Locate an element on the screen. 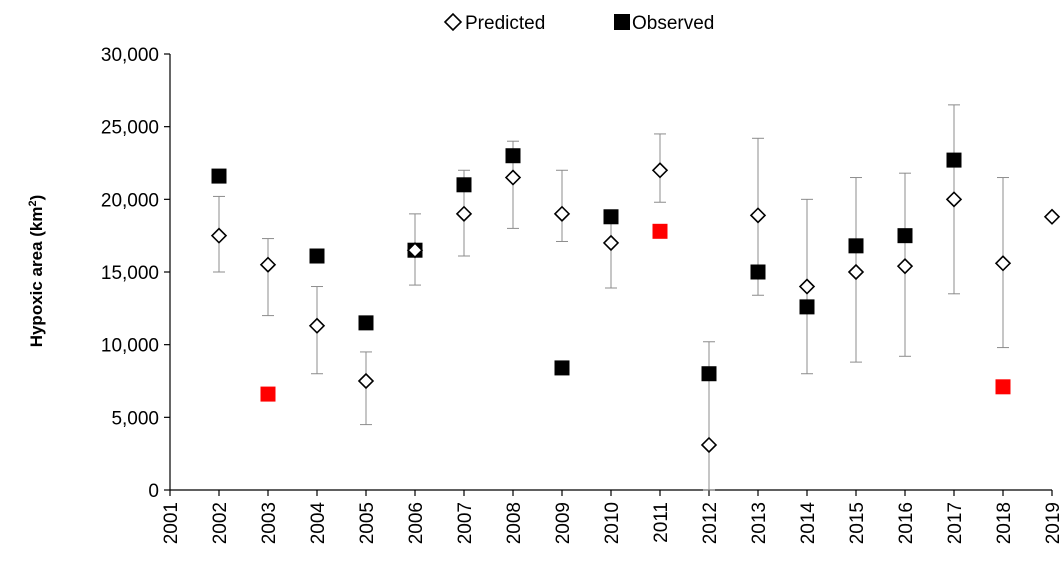 This screenshot has height=561, width=1064. x-tick-label: 2019 is located at coordinates (1053, 523).